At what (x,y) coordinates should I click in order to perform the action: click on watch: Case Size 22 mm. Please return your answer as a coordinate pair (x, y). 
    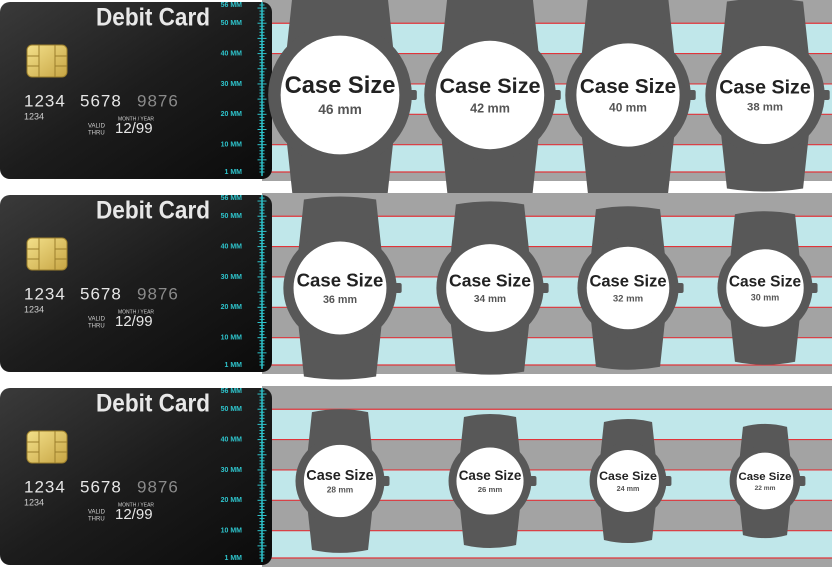
    Looking at the image, I should click on (767, 481).